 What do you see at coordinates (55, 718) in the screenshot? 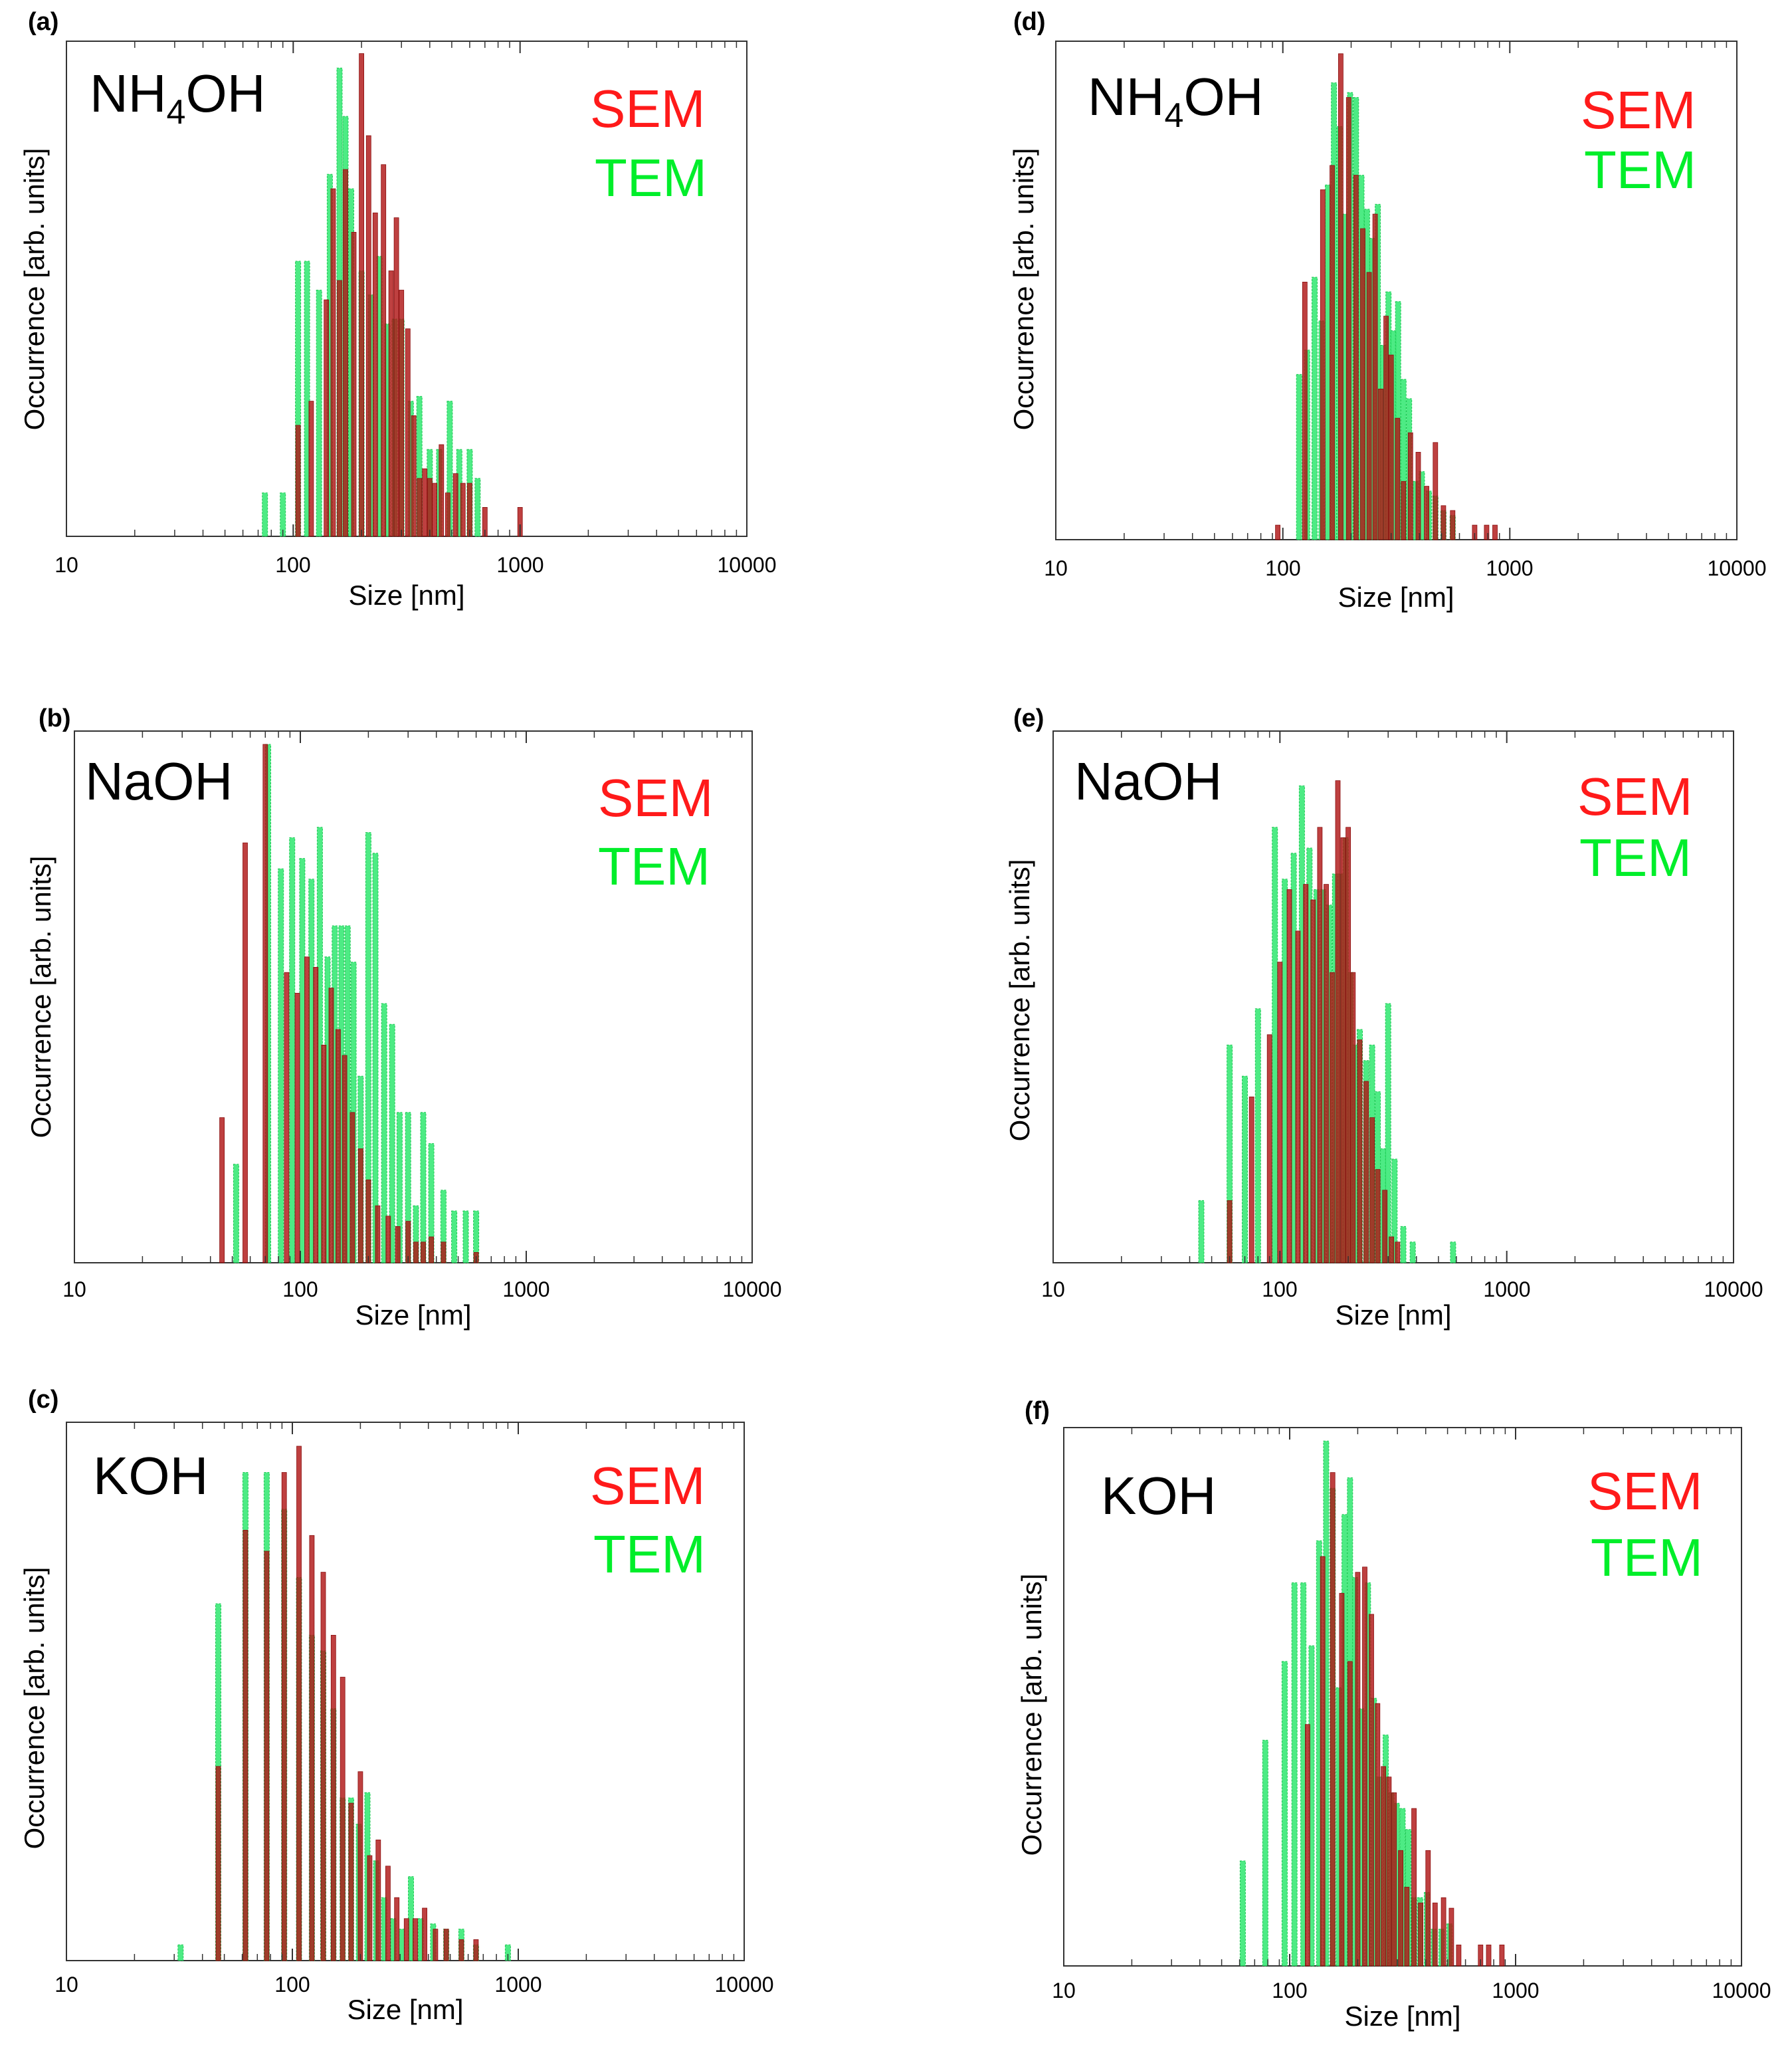
I see `panel-label: (b)` at bounding box center [55, 718].